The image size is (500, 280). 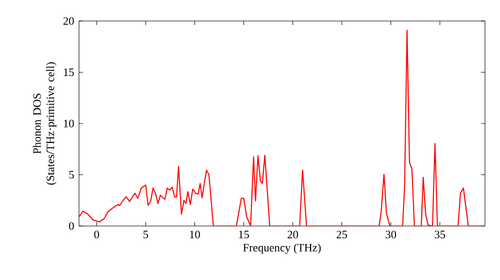 I want to click on y-tick-label: 5, so click(x=71, y=174).